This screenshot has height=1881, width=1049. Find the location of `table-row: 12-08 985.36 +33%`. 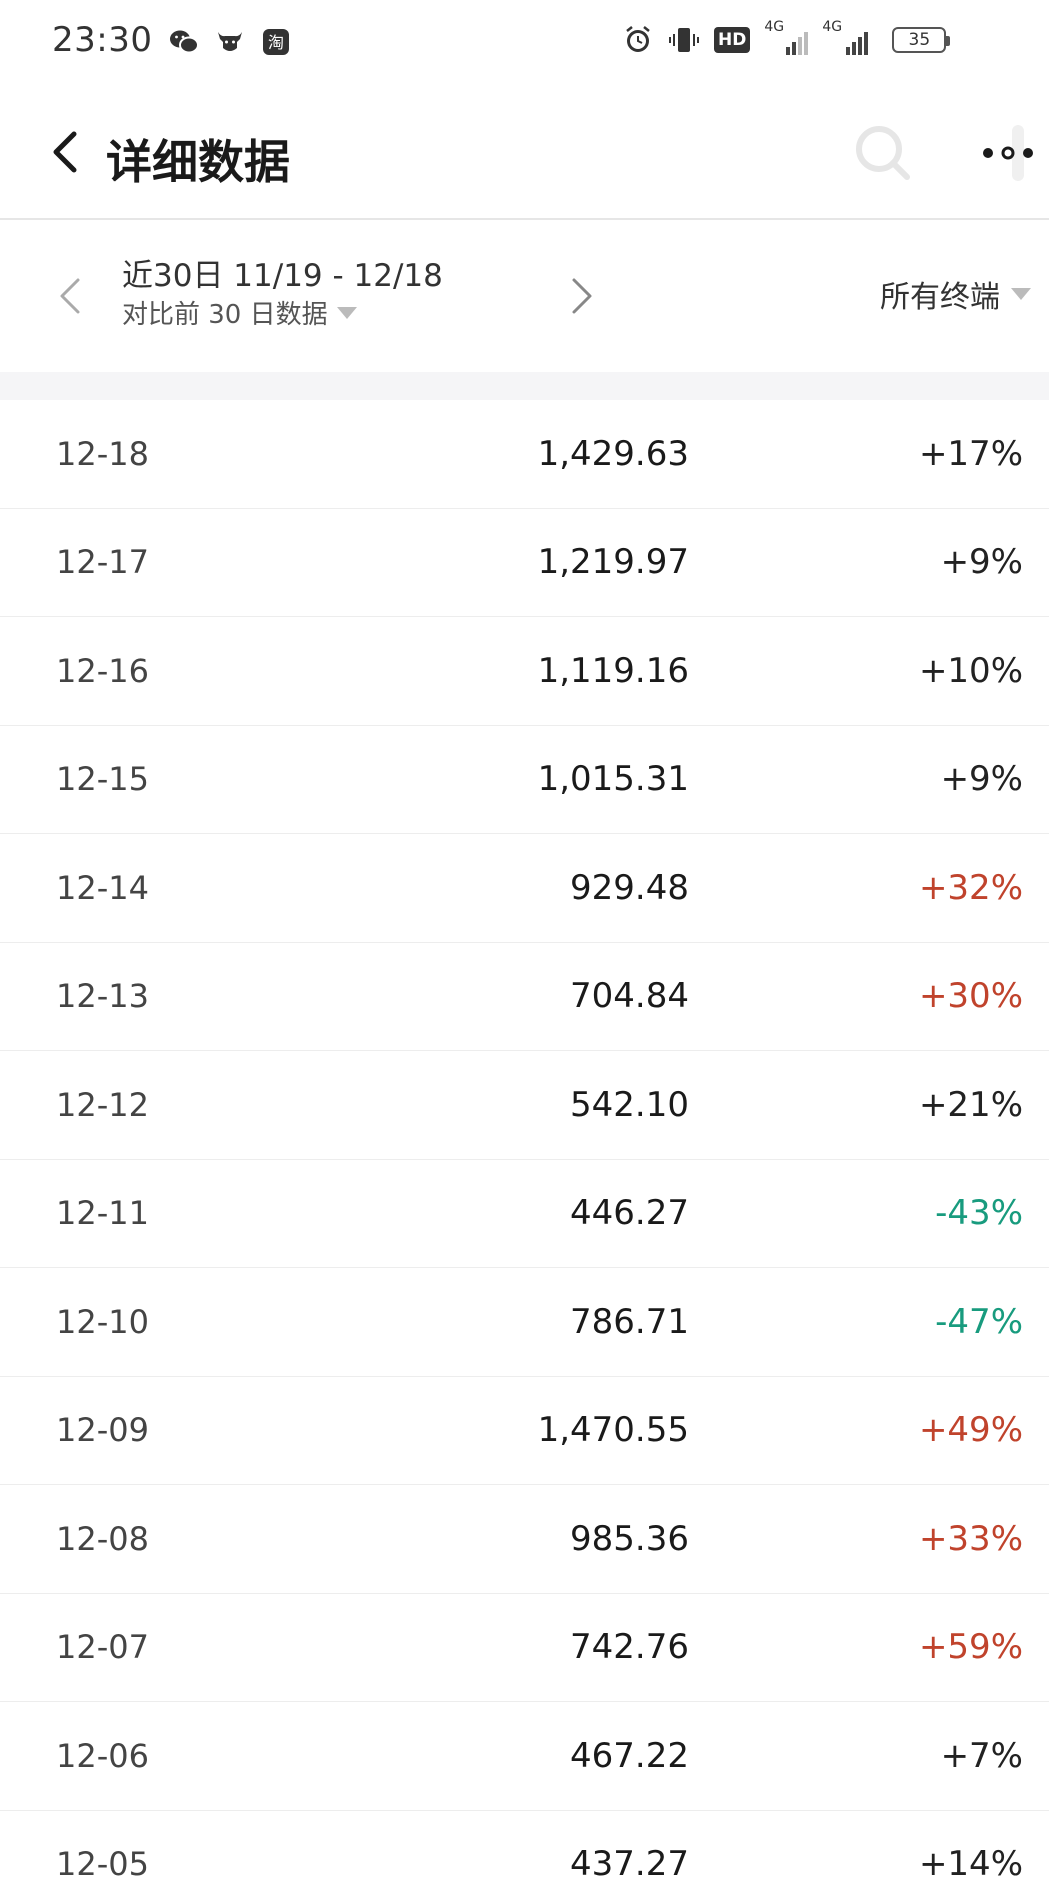

table-row: 12-08 985.36 +33% is located at coordinates (524, 1539).